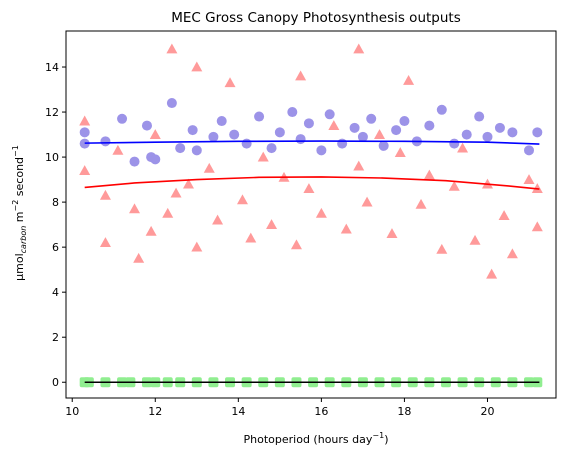 This screenshot has width=570, height=460. What do you see at coordinates (321, 411) in the screenshot?
I see `x-tick-label: 16` at bounding box center [321, 411].